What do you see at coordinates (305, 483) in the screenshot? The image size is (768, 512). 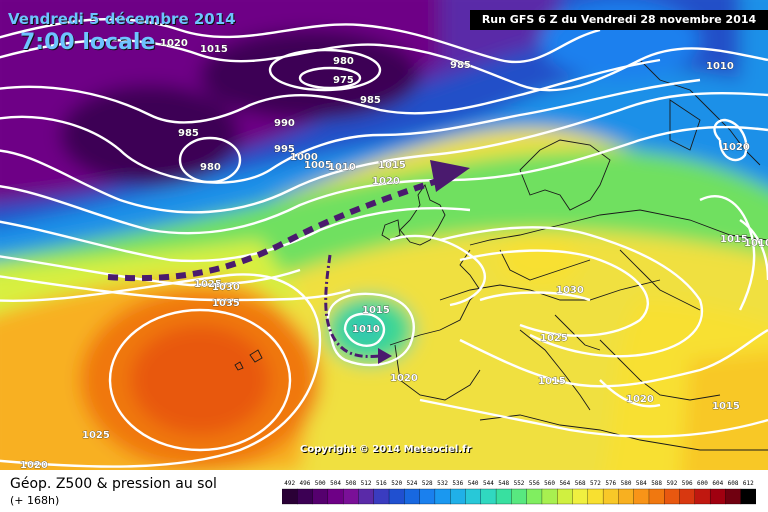 I see `scale-label: 496` at bounding box center [305, 483].